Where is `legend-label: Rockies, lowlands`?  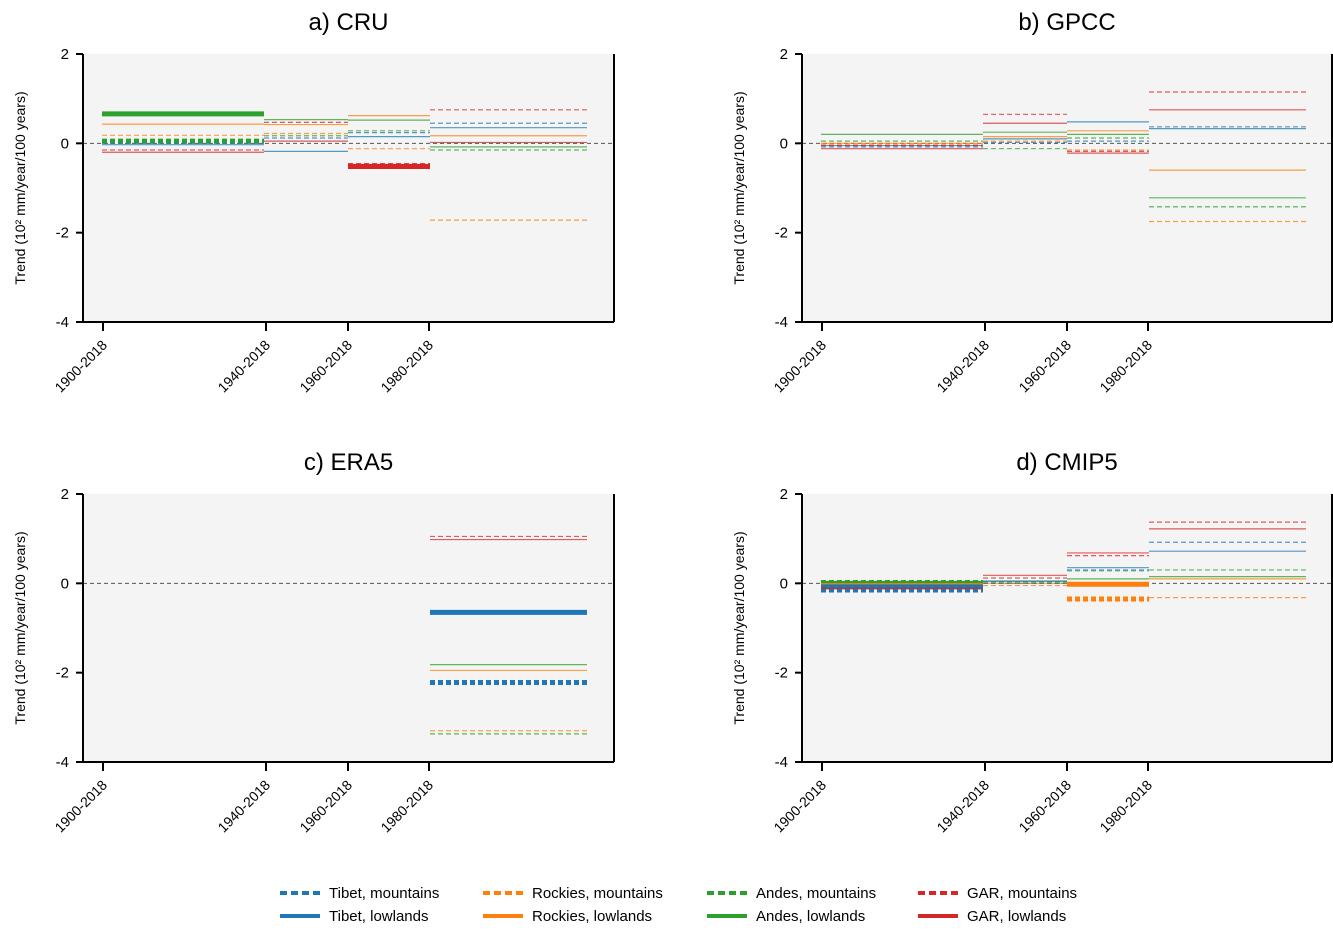 legend-label: Rockies, lowlands is located at coordinates (592, 916).